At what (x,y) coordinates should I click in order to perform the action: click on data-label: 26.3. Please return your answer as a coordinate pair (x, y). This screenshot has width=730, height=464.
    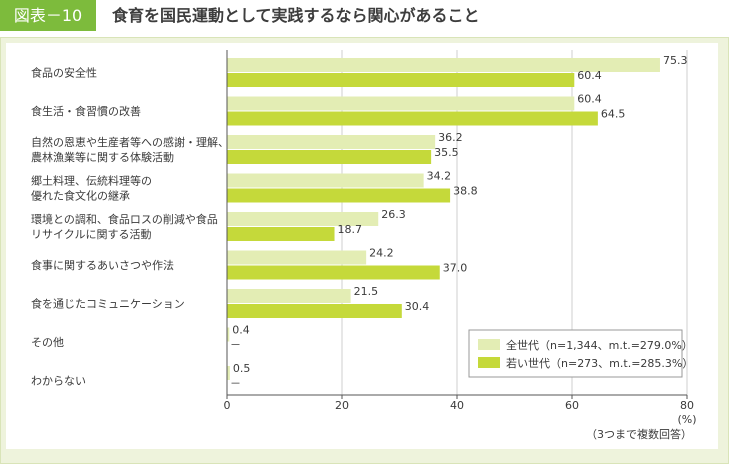
    Looking at the image, I should click on (393, 214).